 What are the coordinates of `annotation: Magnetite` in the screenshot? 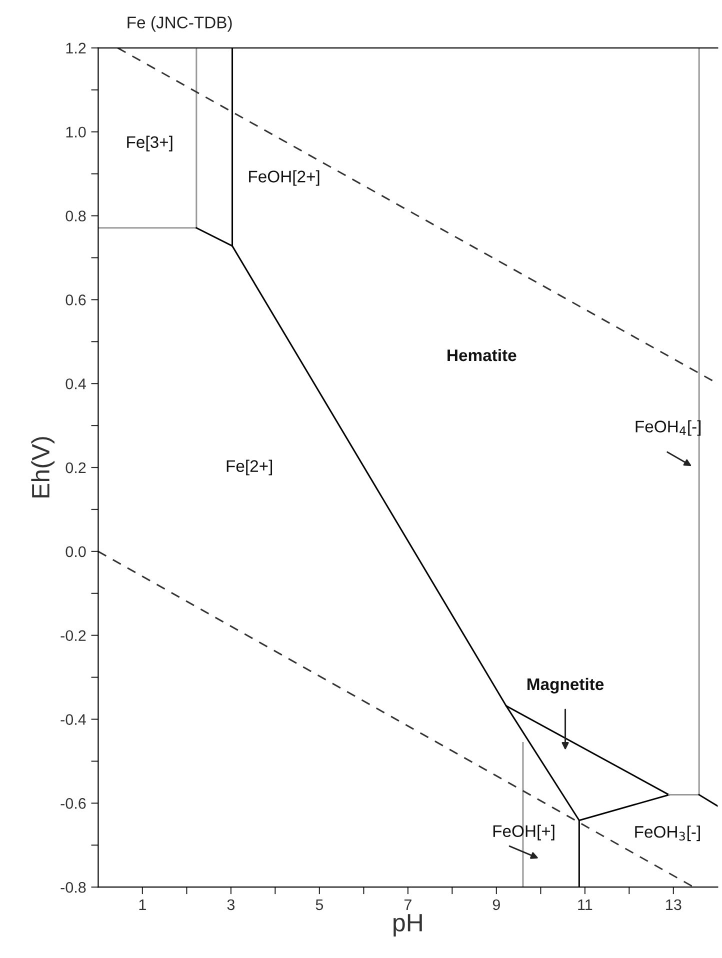 It's located at (566, 686).